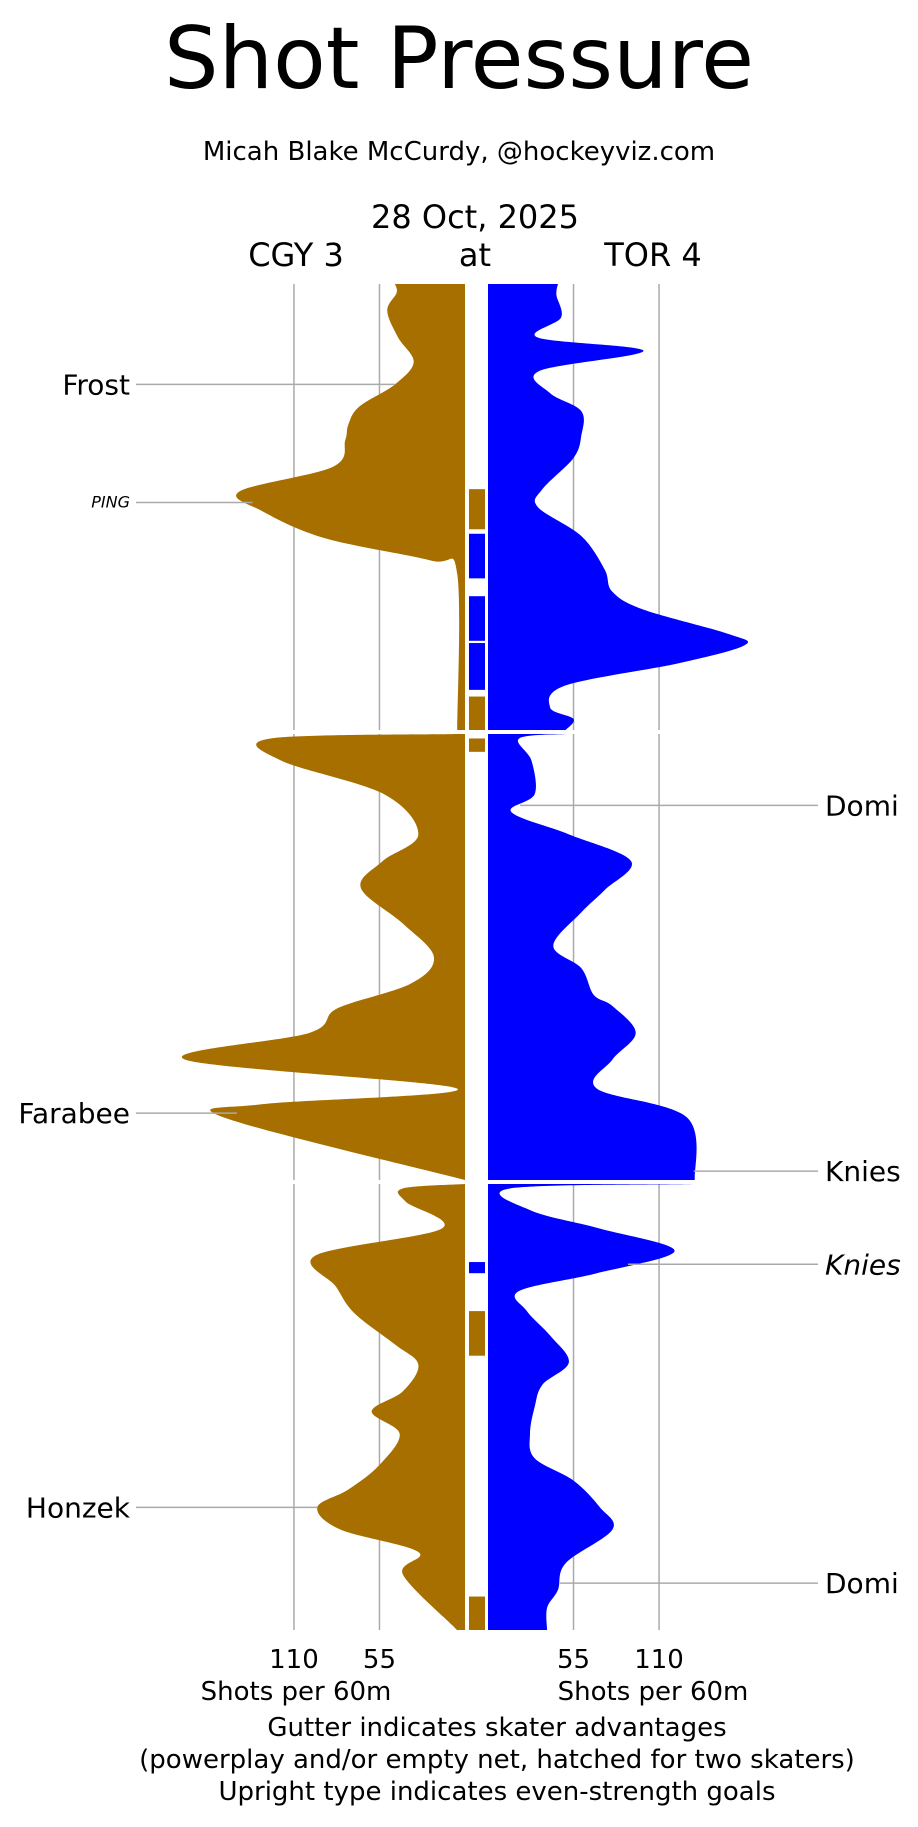 Image resolution: width=918 pixels, height=1827 pixels. Describe the element at coordinates (294, 1660) in the screenshot. I see `left-tick-label: 110` at that location.